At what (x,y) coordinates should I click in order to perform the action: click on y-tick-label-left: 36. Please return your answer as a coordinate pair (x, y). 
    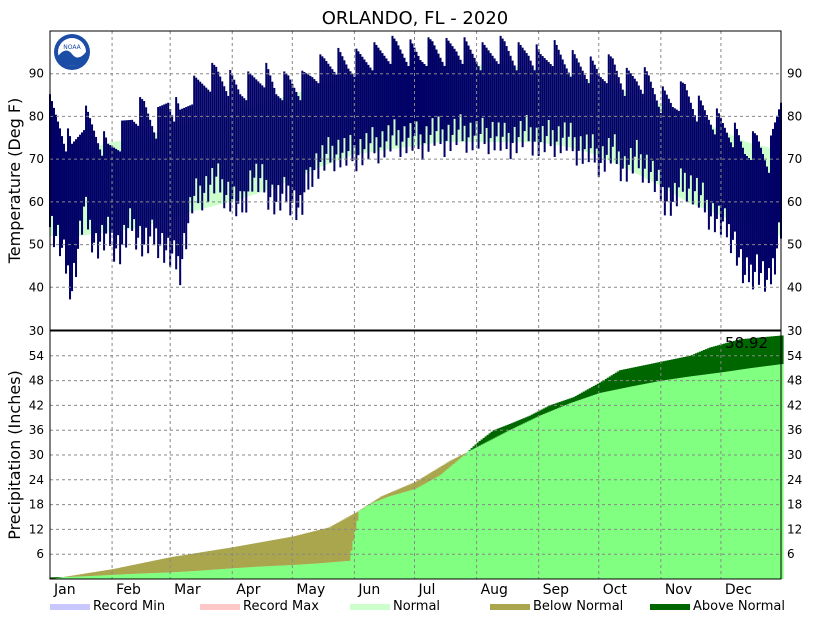
    Looking at the image, I should click on (36, 430).